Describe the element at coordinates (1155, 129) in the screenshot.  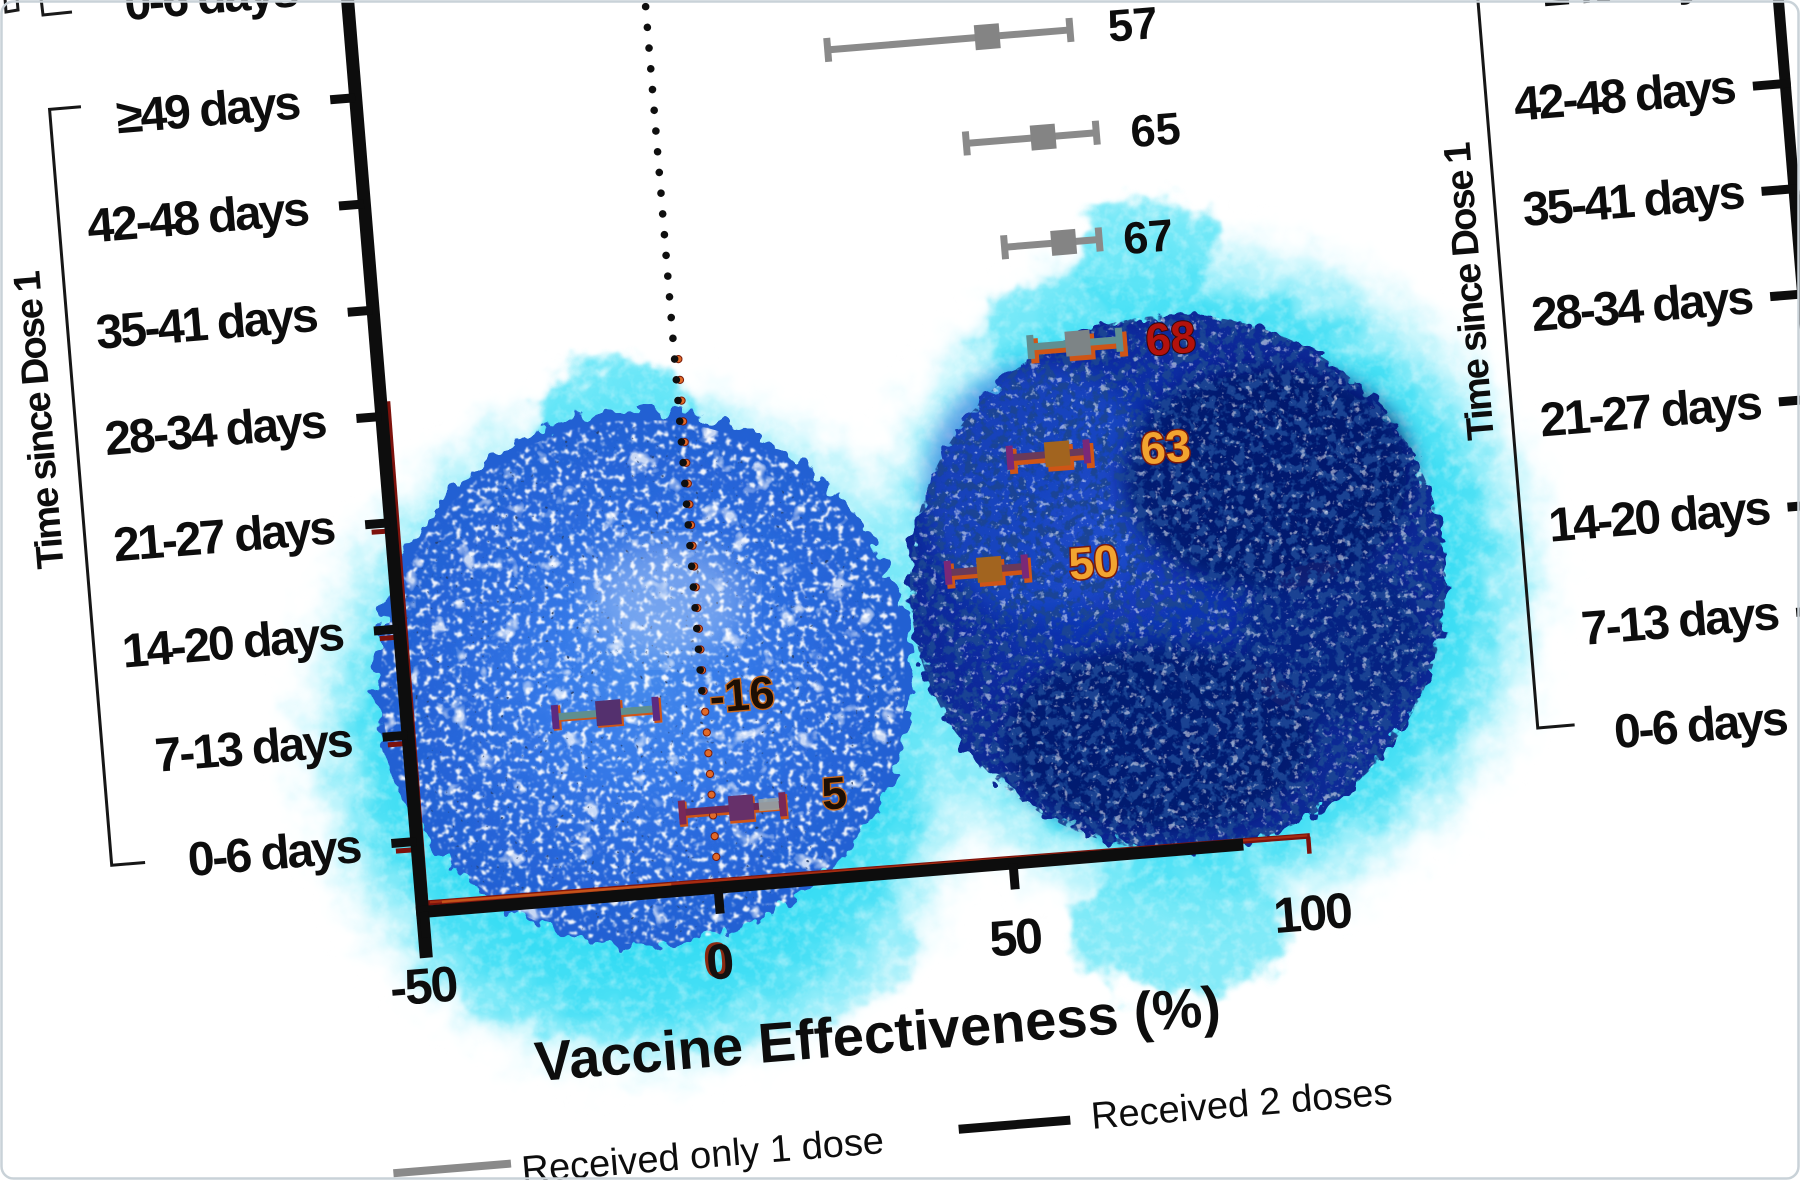
I see `svg-text: 65` at that location.